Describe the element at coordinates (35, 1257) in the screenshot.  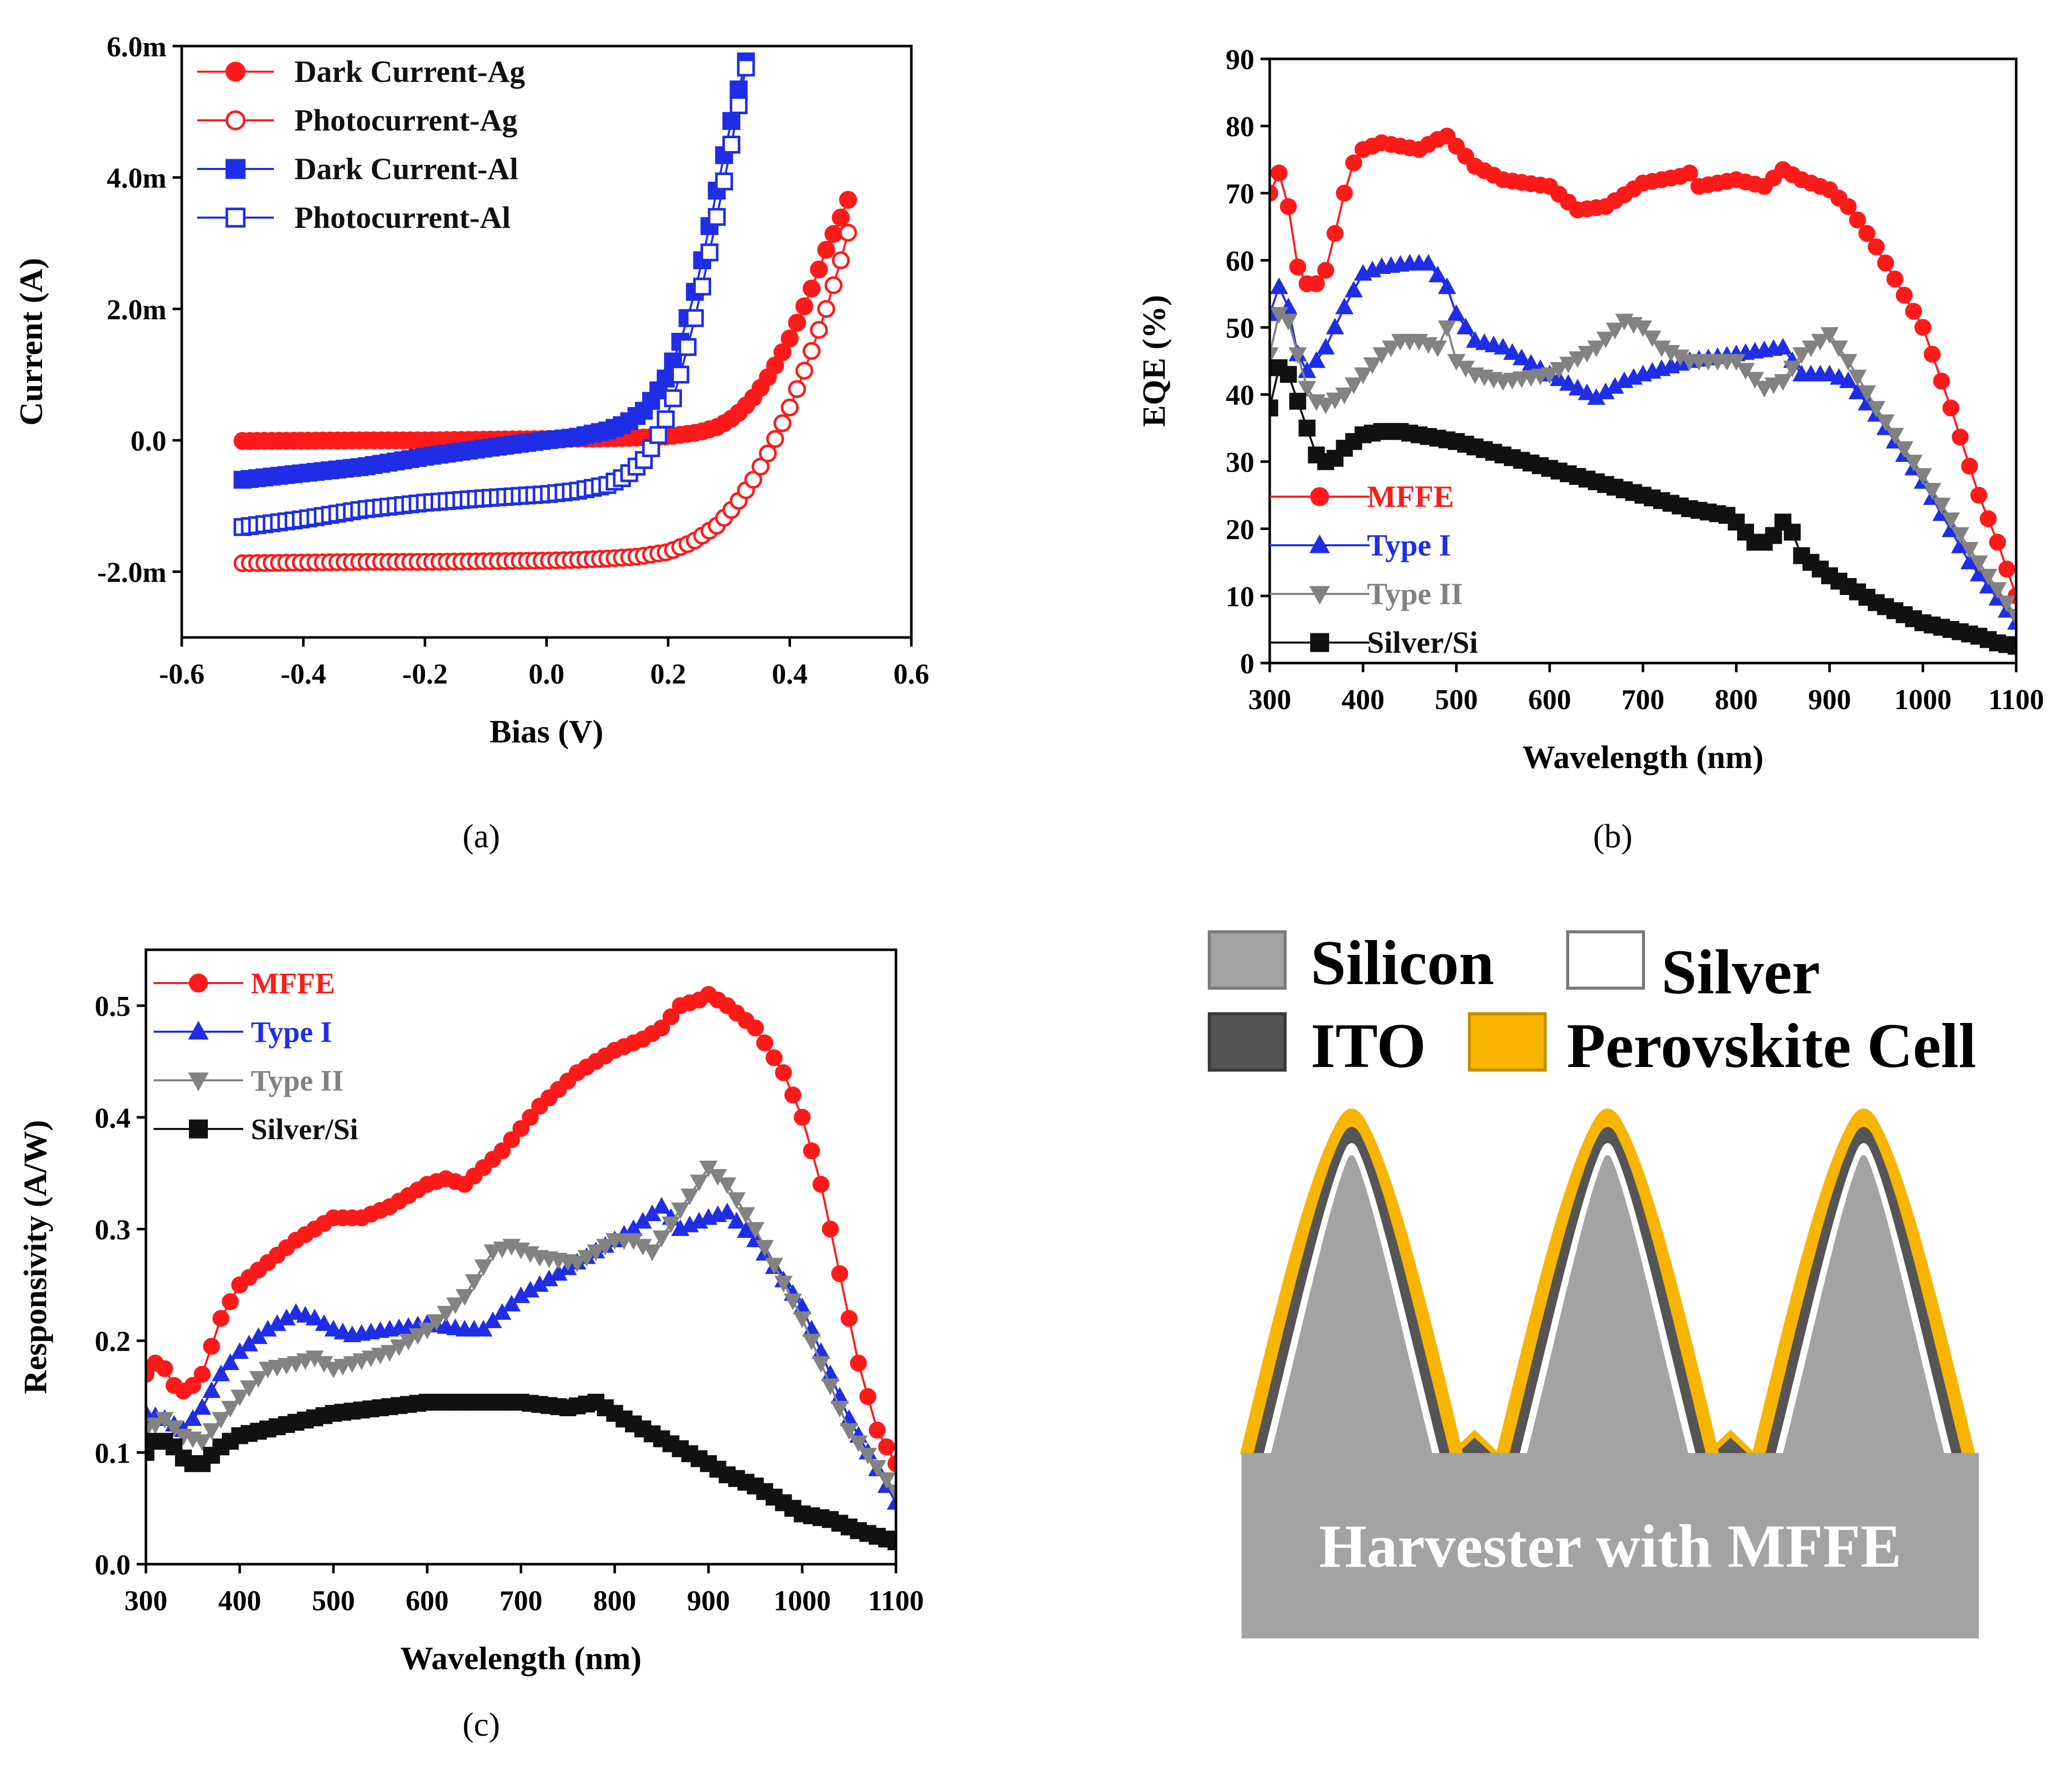
I see `y-axis-label-c: Responsivity (A/W)` at that location.